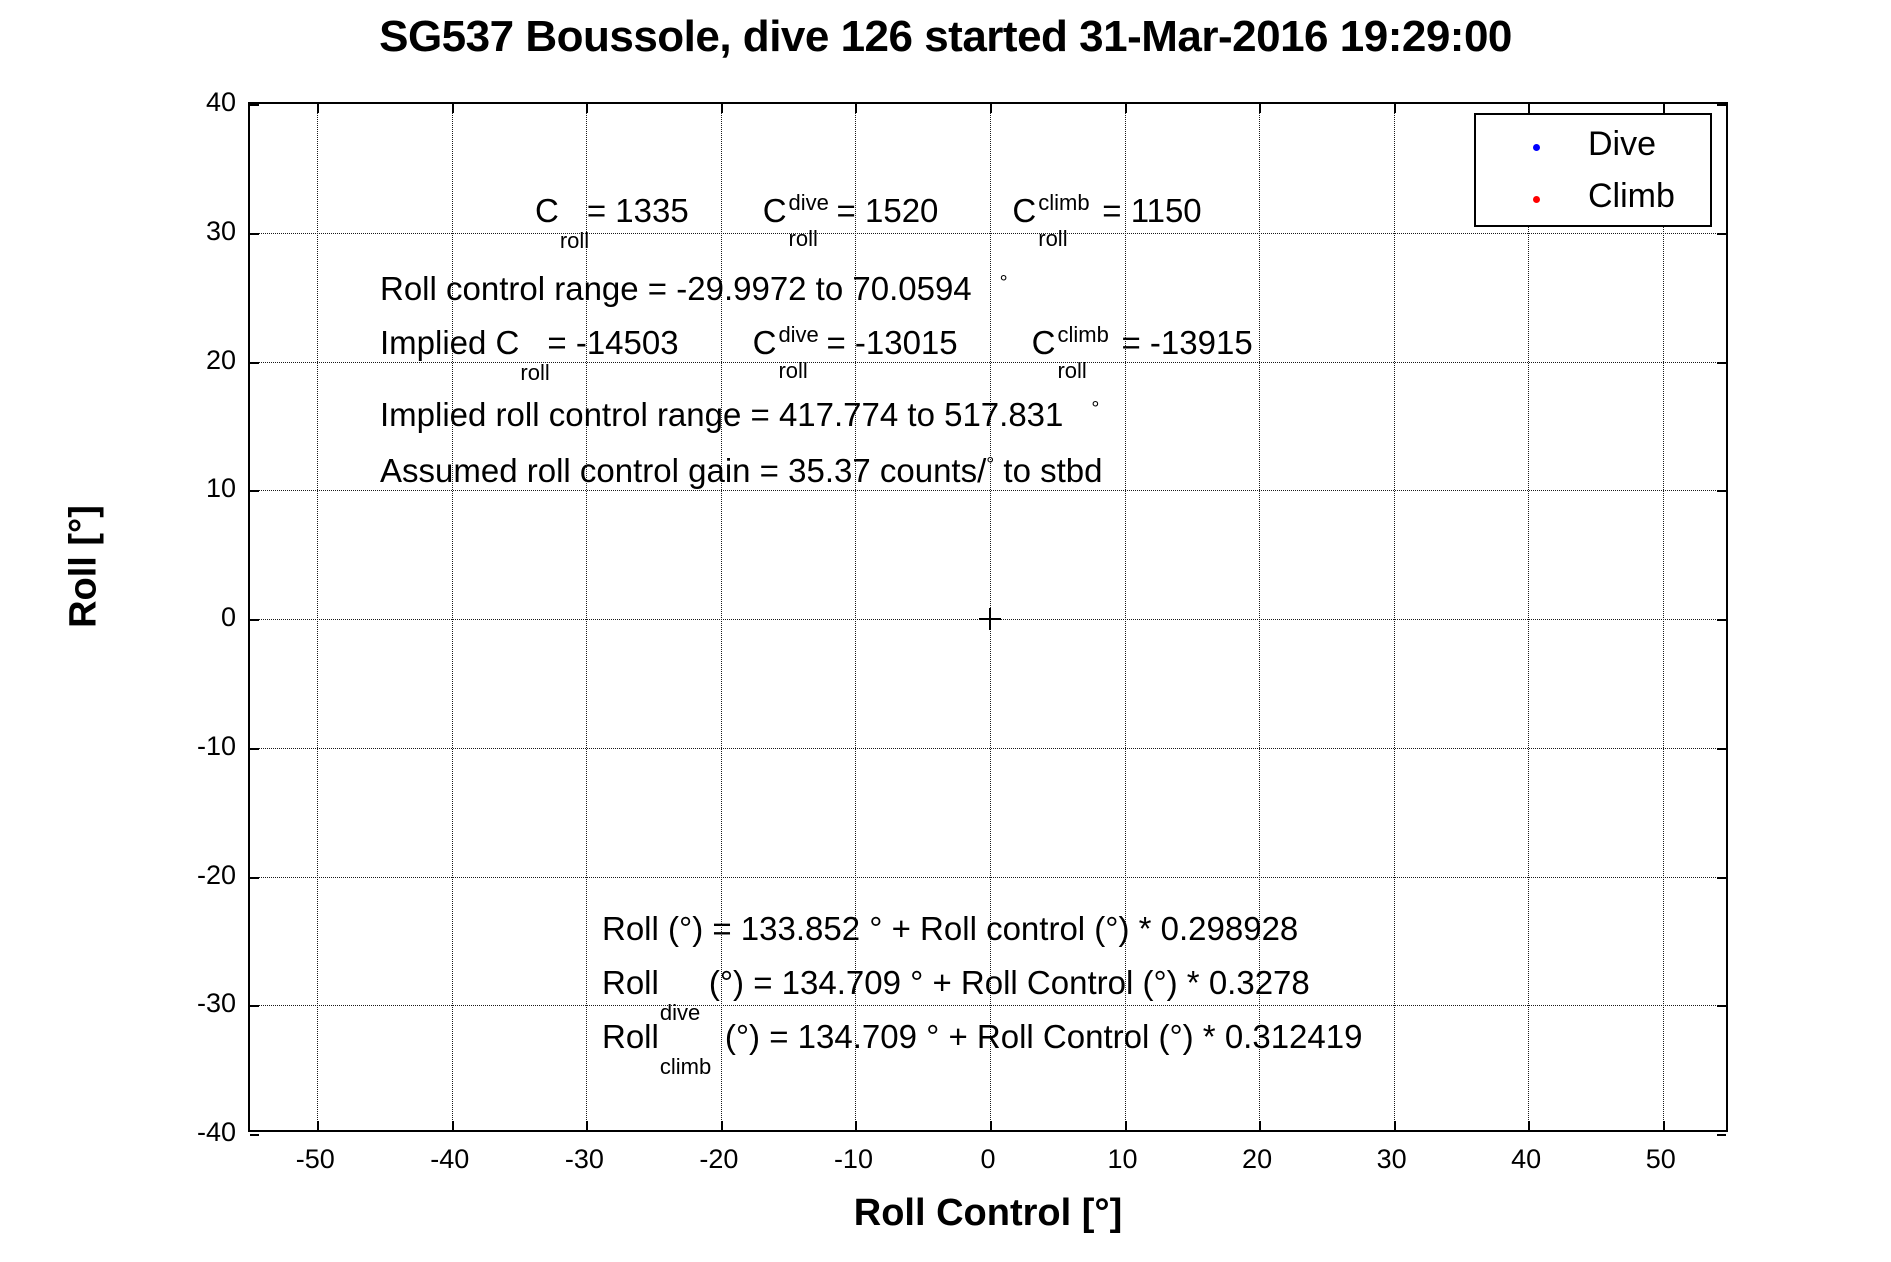 This screenshot has height=1262, width=1891. What do you see at coordinates (83, 566) in the screenshot?
I see `y-axis-label: Roll [°]` at bounding box center [83, 566].